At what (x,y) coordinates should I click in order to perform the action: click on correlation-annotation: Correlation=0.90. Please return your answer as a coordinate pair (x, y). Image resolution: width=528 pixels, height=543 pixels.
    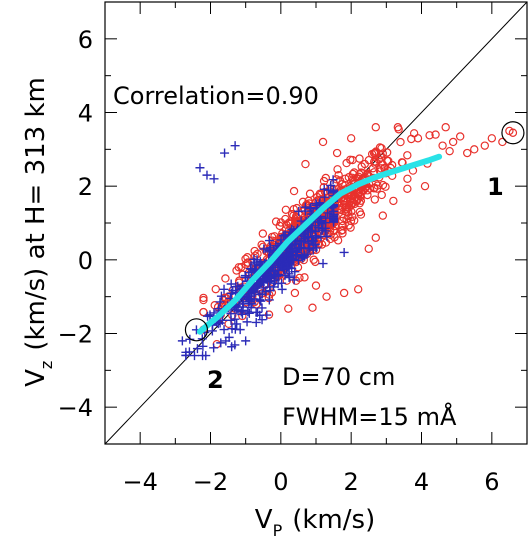
    Looking at the image, I should click on (216, 96).